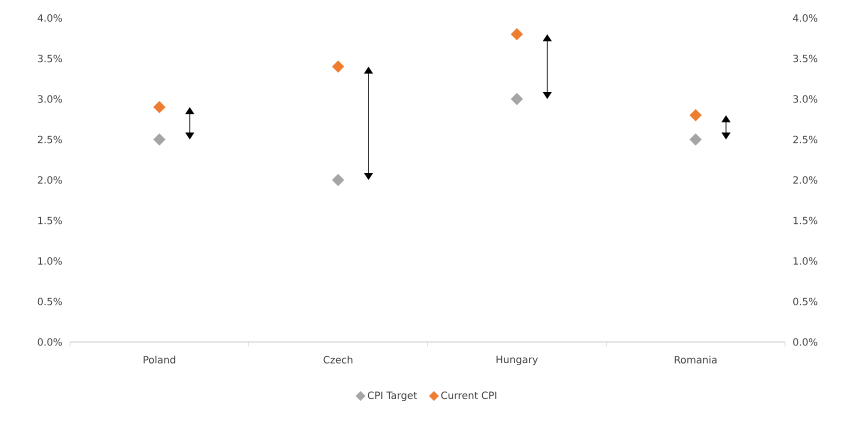 Image resolution: width=858 pixels, height=421 pixels. What do you see at coordinates (392, 397) in the screenshot?
I see `legend-label: CPI Target` at bounding box center [392, 397].